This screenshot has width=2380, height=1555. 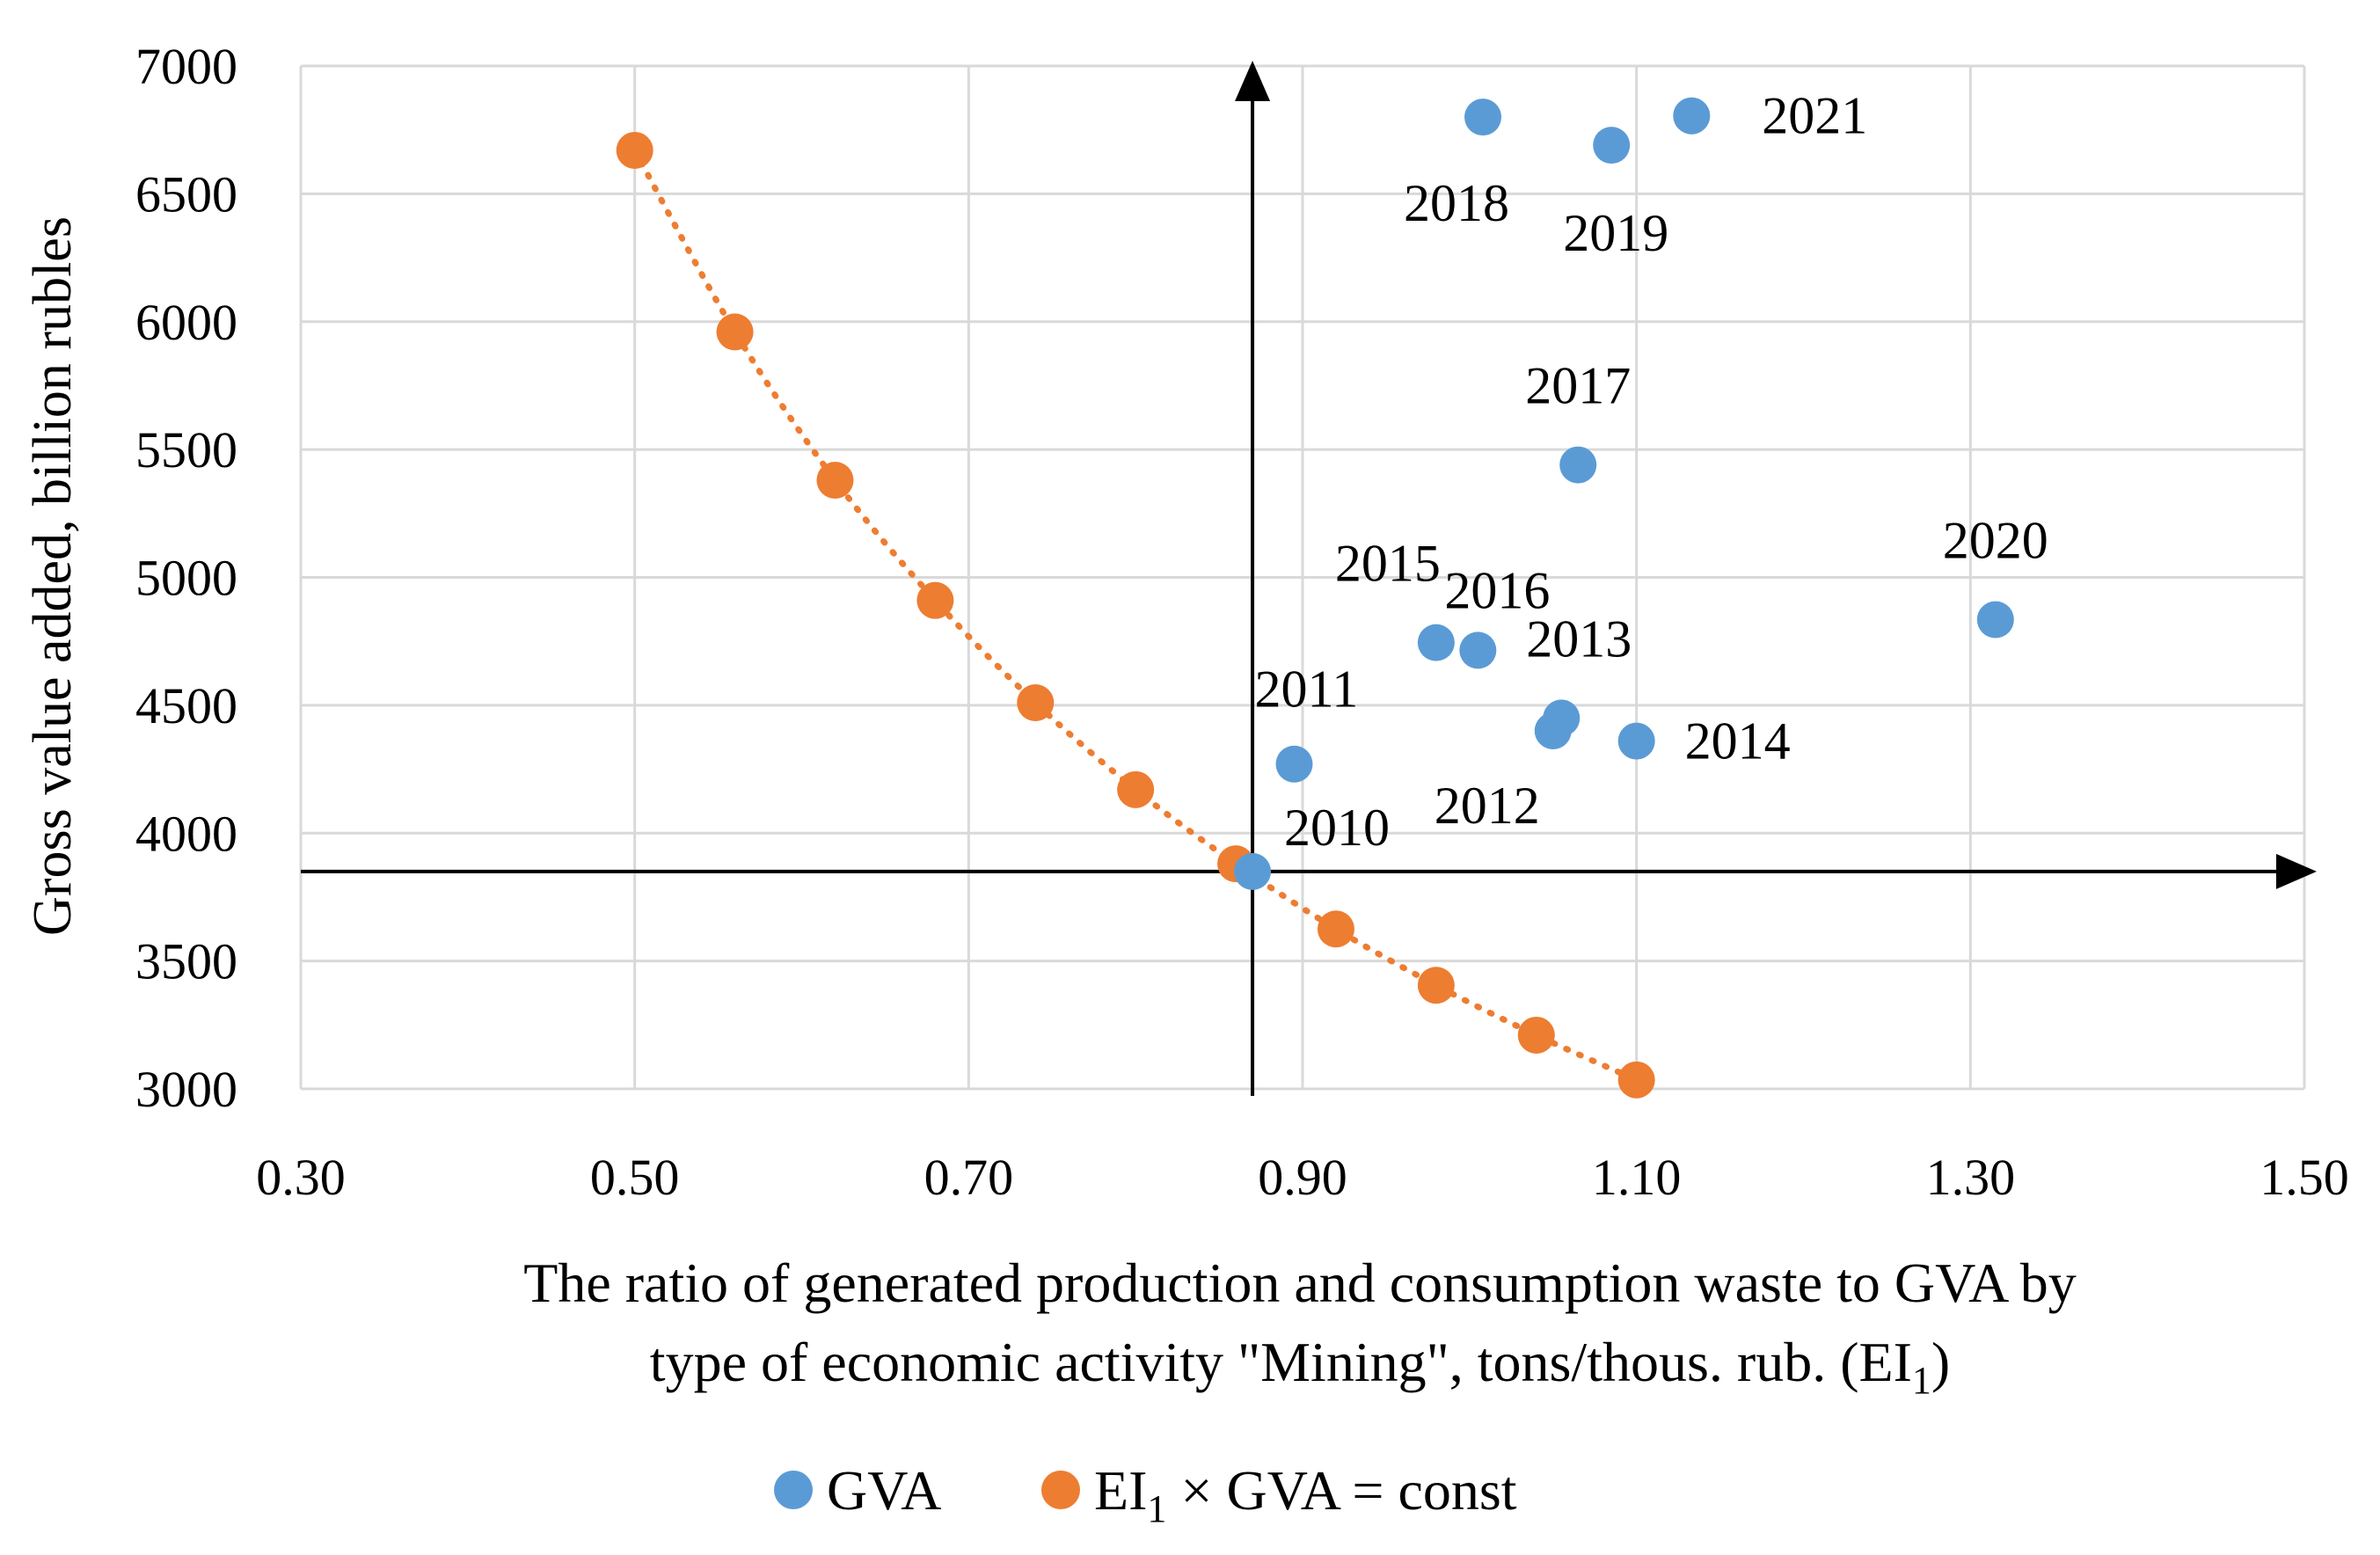 I want to click on y-tick-label: 4000, so click(x=186, y=833).